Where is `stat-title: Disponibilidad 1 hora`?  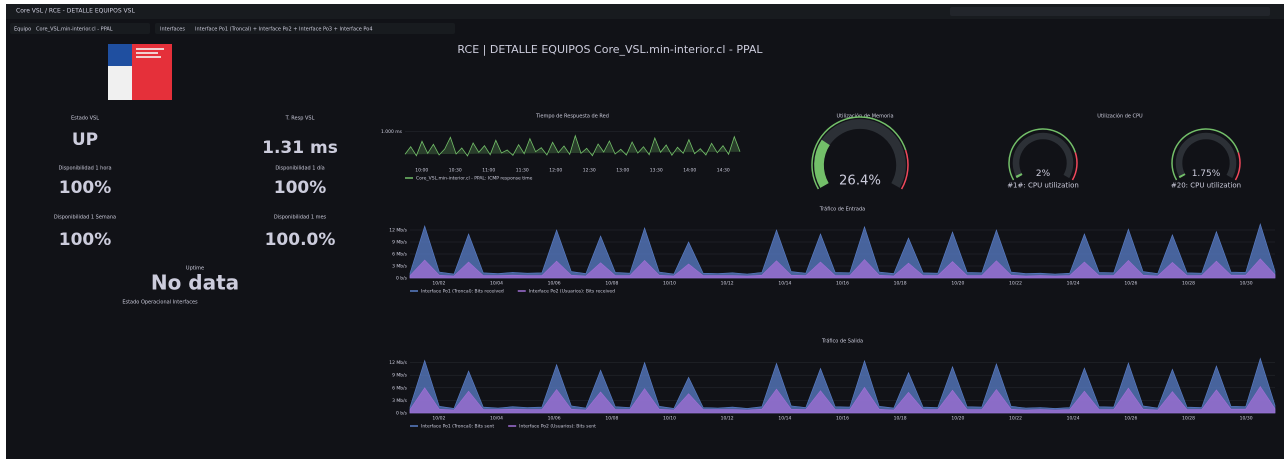
stat-title: Disponibilidad 1 hora is located at coordinates (84, 169).